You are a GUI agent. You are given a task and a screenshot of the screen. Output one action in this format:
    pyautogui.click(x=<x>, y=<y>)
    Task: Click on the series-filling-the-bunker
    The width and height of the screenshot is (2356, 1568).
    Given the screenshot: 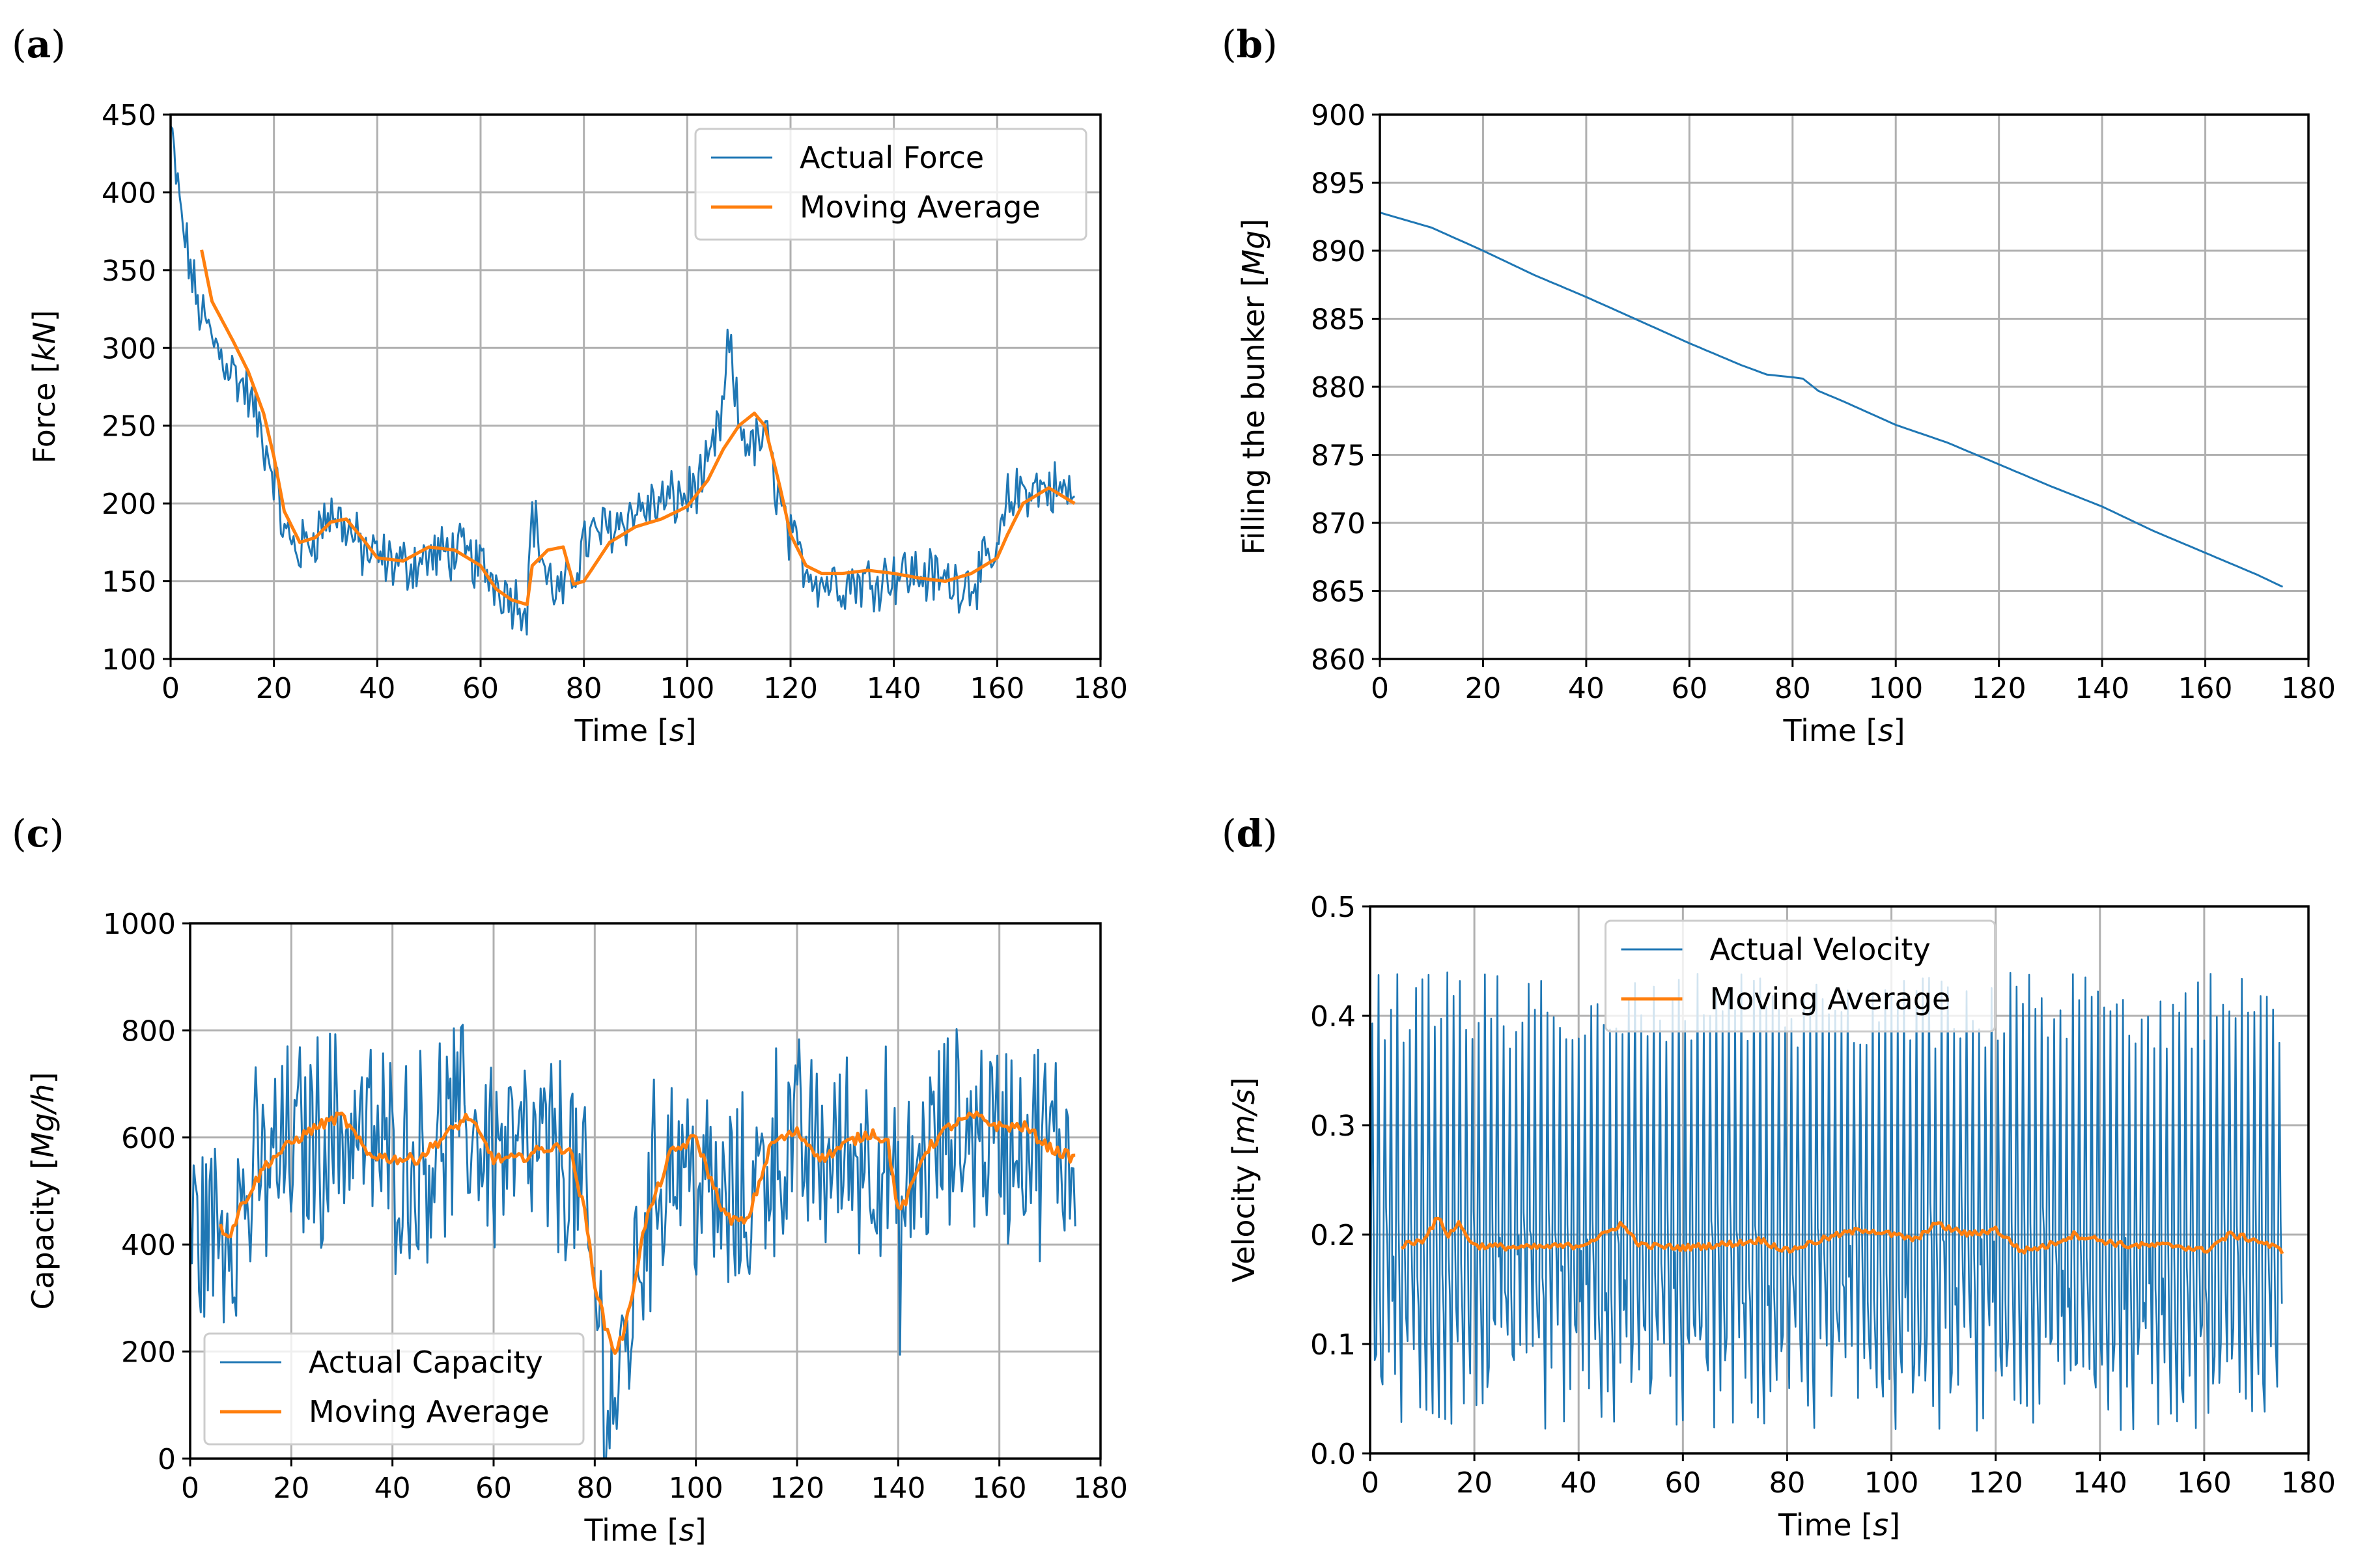 What is the action you would take?
    pyautogui.click(x=1832, y=400)
    